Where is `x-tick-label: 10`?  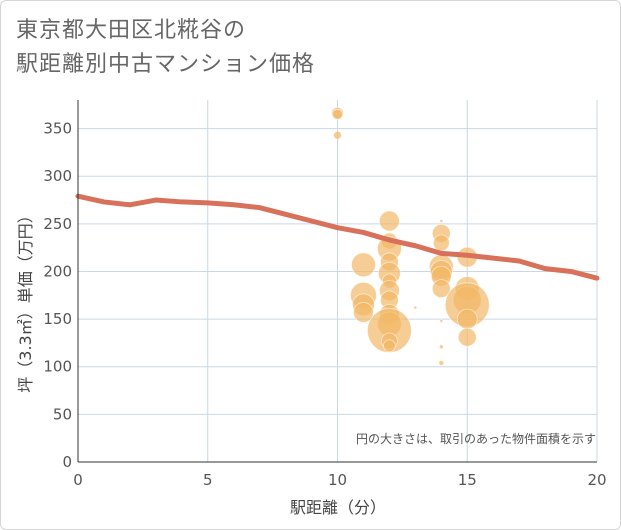 x-tick-label: 10 is located at coordinates (337, 480).